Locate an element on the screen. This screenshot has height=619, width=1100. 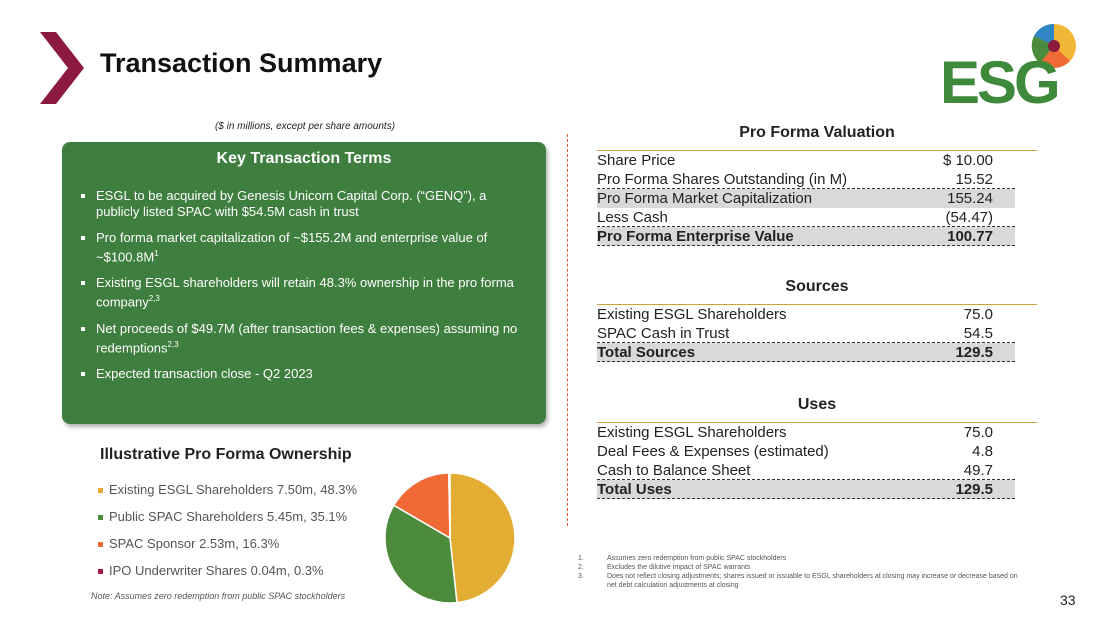
table-row: Total Uses 129.5 is located at coordinates (806, 489).